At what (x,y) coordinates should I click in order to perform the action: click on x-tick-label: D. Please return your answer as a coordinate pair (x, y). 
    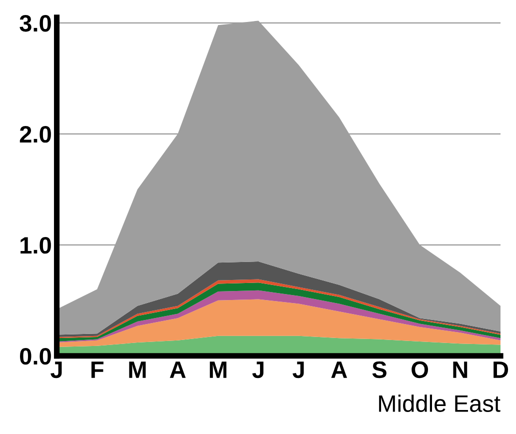
    Looking at the image, I should click on (501, 370).